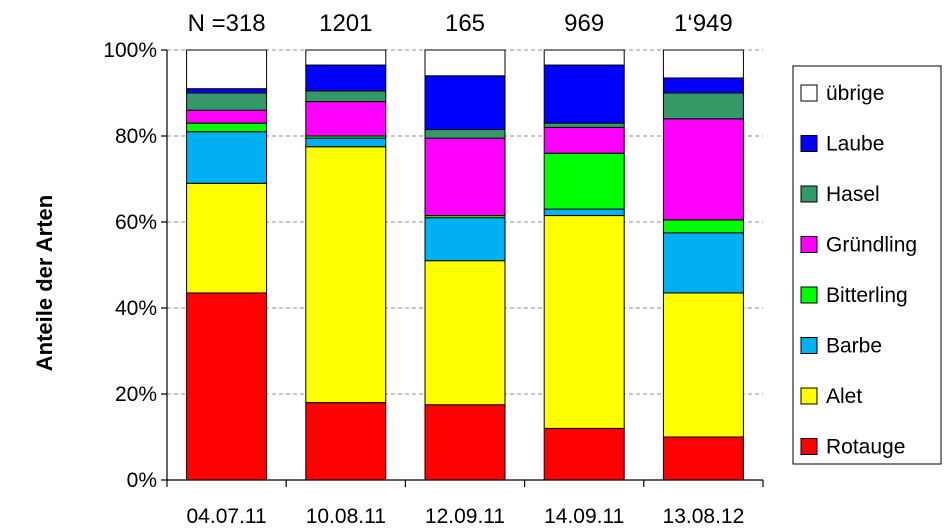 This screenshot has width=944, height=531. I want to click on n-label: N =318, so click(227, 23).